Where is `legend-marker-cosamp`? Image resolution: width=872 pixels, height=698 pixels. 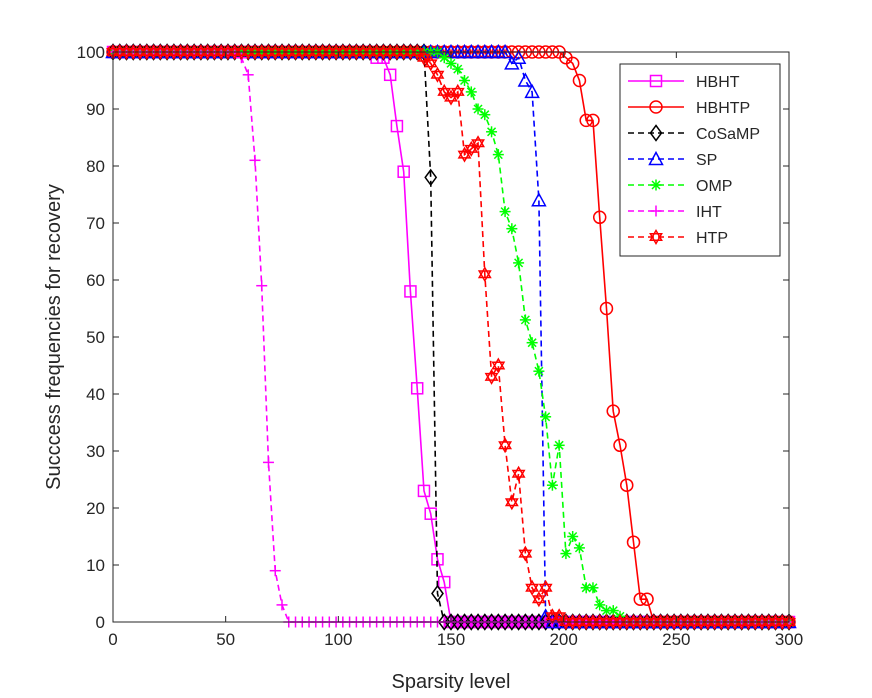 legend-marker-cosamp is located at coordinates (656, 133).